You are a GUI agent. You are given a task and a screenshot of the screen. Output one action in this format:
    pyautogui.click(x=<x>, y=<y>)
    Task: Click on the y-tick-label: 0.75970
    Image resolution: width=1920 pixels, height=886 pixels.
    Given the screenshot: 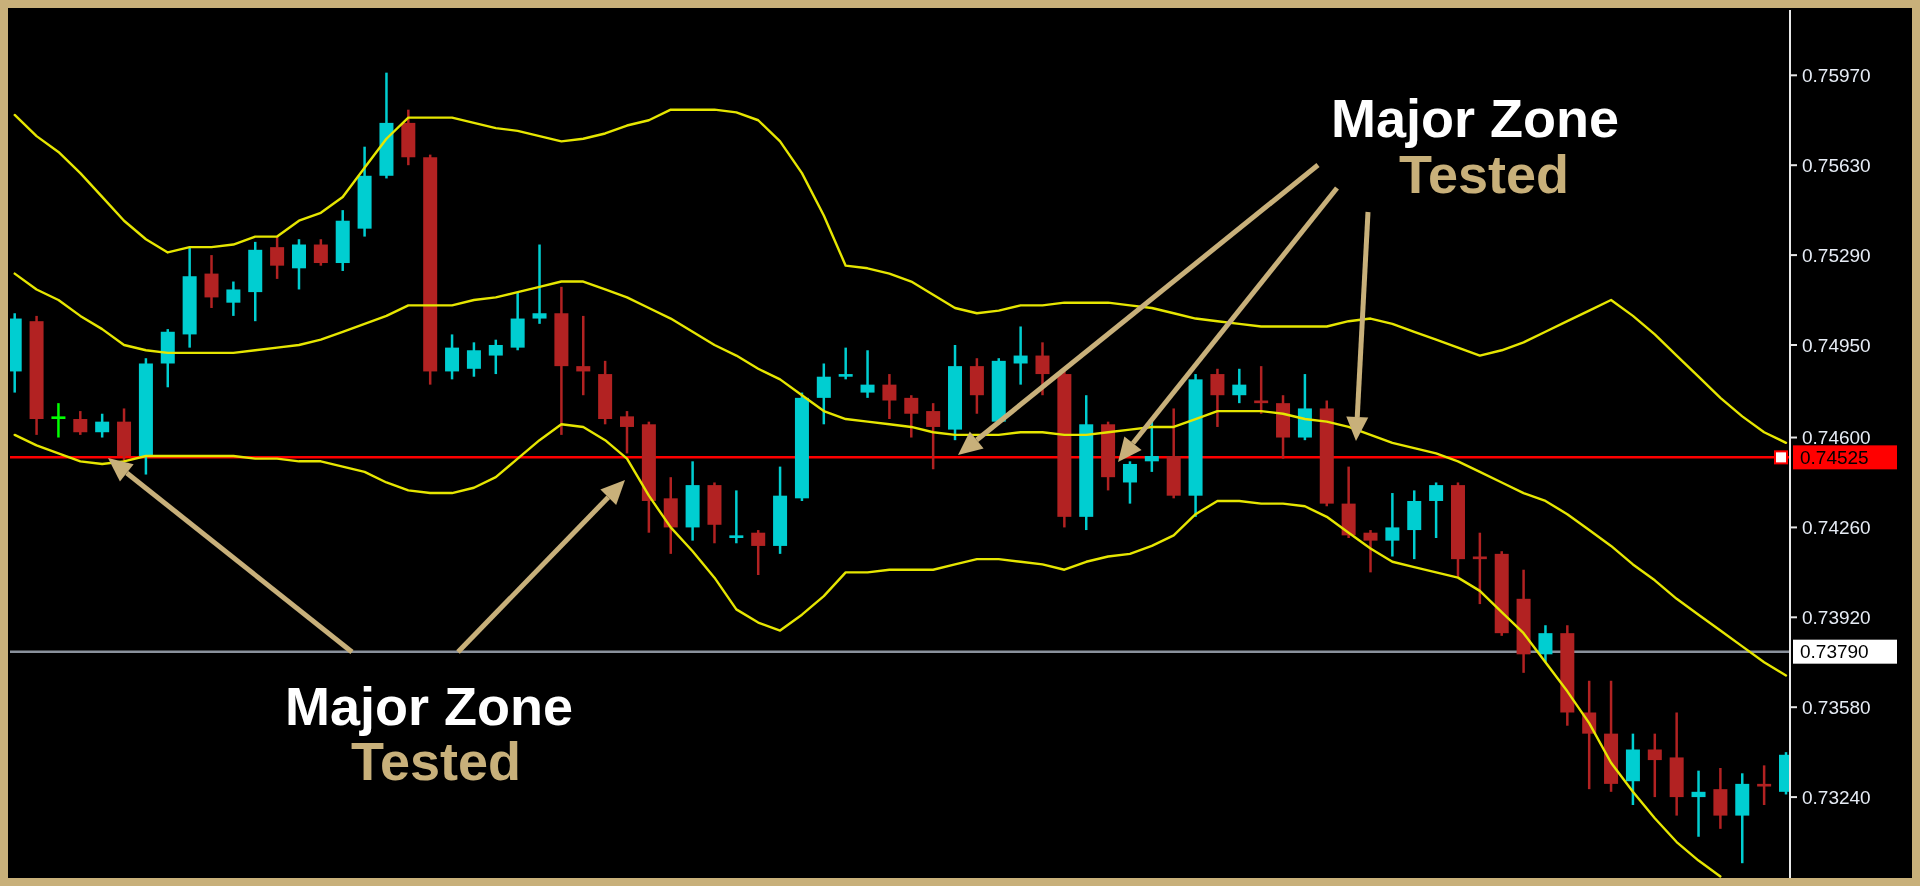 What is the action you would take?
    pyautogui.click(x=1836, y=75)
    